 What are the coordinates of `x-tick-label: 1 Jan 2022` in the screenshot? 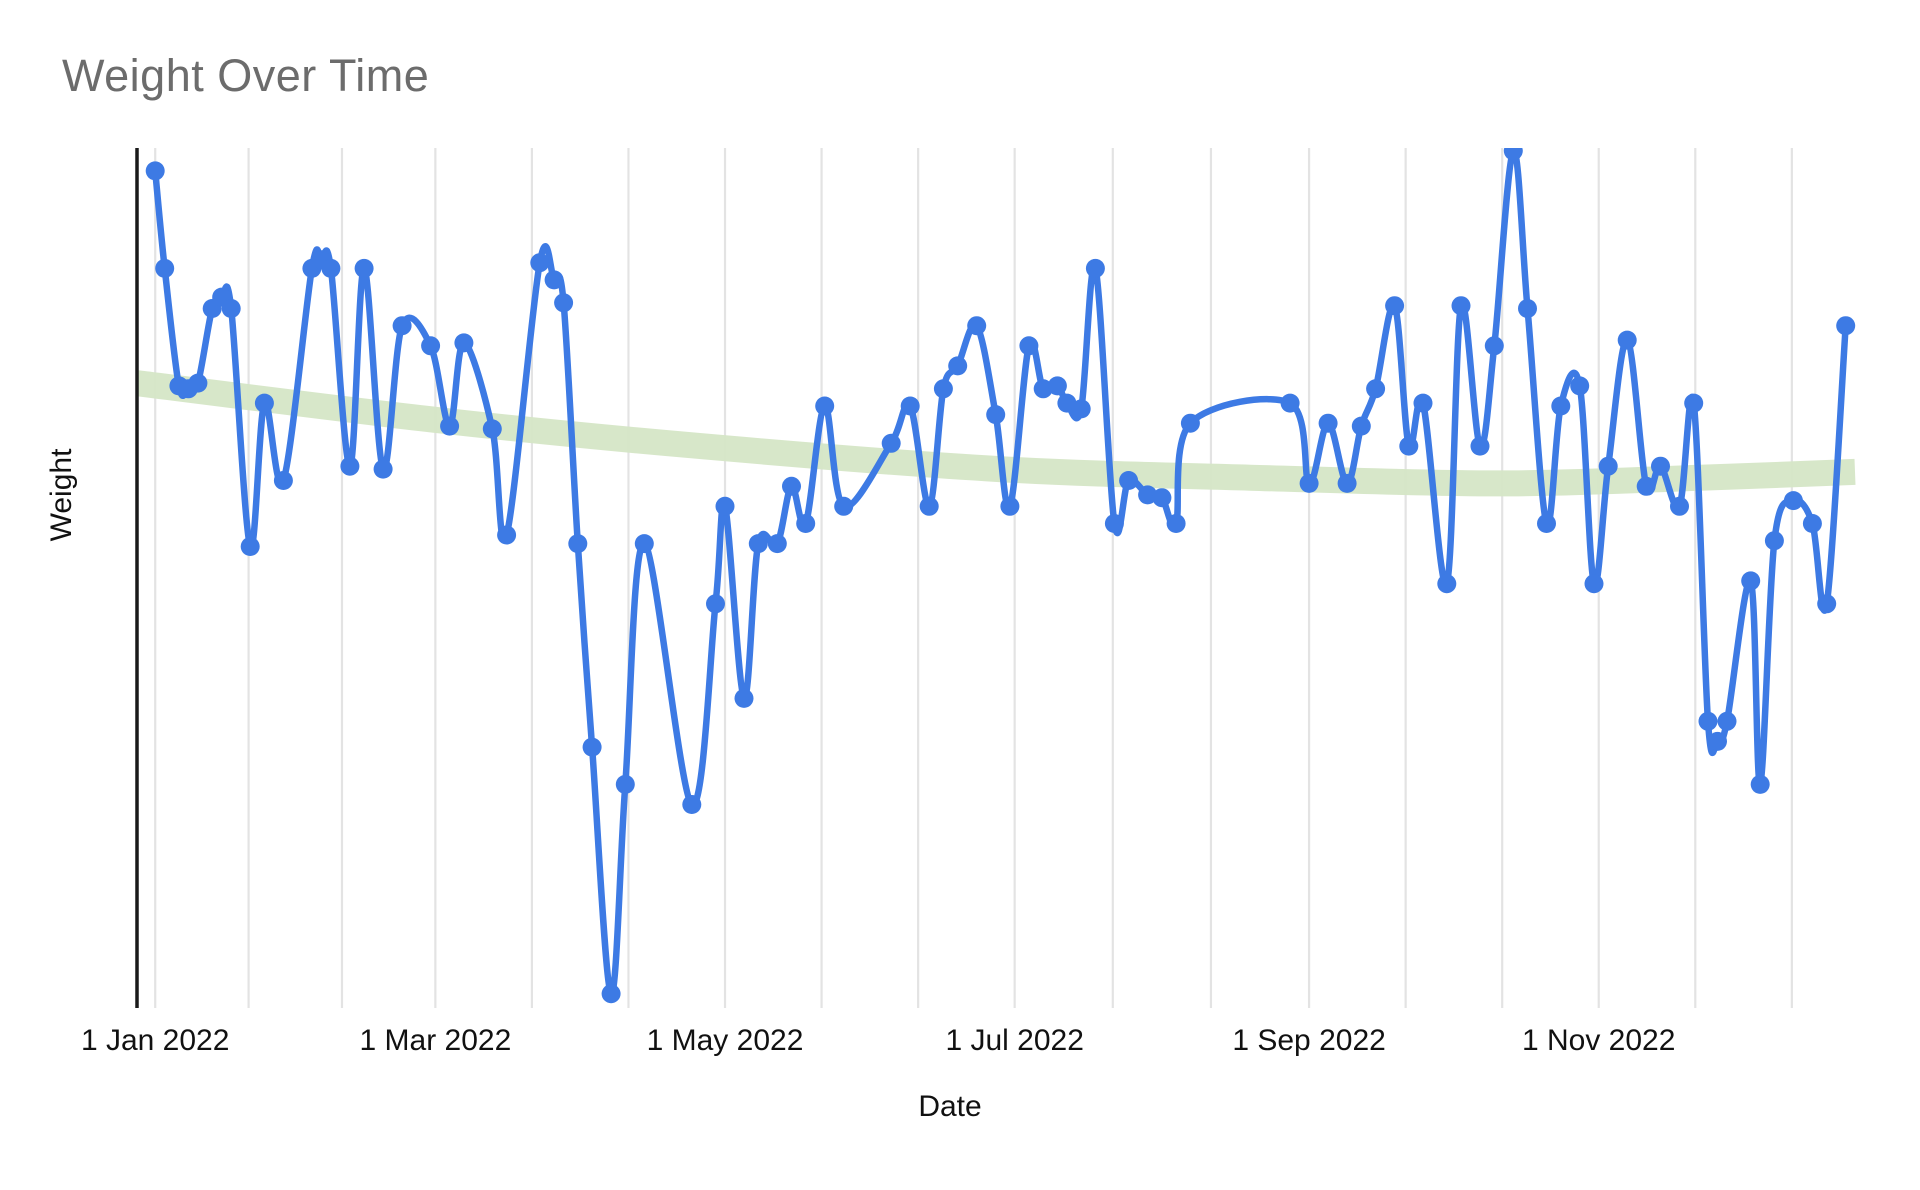 It's located at (155, 1040).